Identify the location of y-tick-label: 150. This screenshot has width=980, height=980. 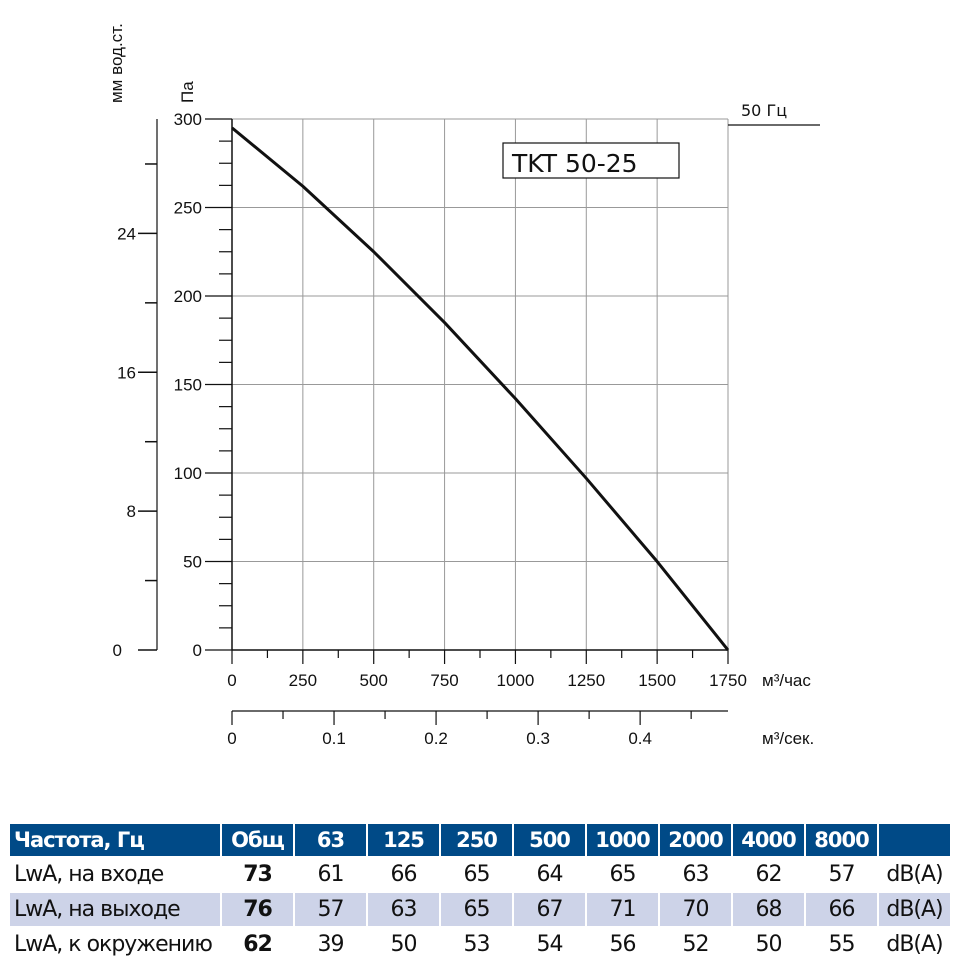
(188, 385).